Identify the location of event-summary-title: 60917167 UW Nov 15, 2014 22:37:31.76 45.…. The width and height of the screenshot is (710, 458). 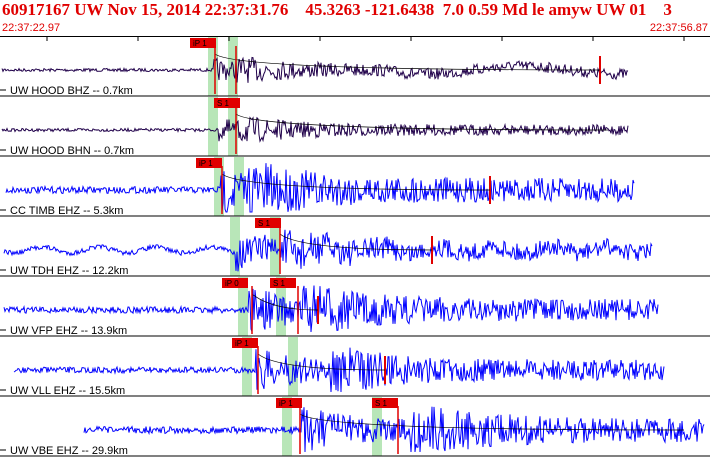
(337, 9).